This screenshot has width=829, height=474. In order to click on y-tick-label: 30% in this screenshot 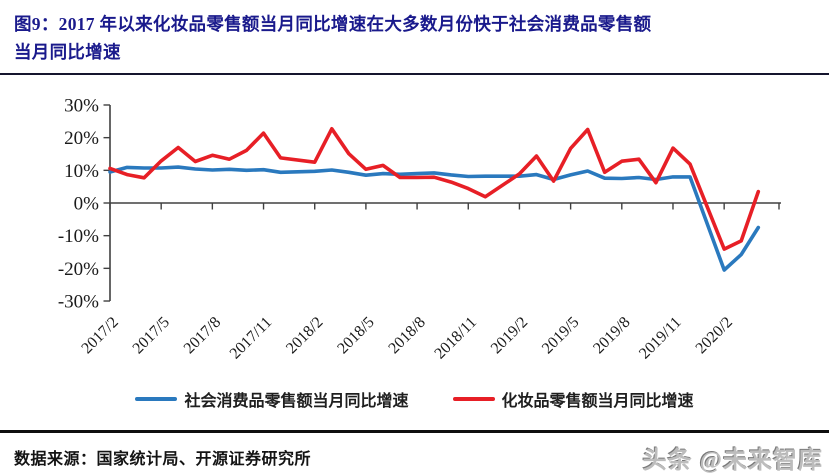, I will do `click(81, 105)`.